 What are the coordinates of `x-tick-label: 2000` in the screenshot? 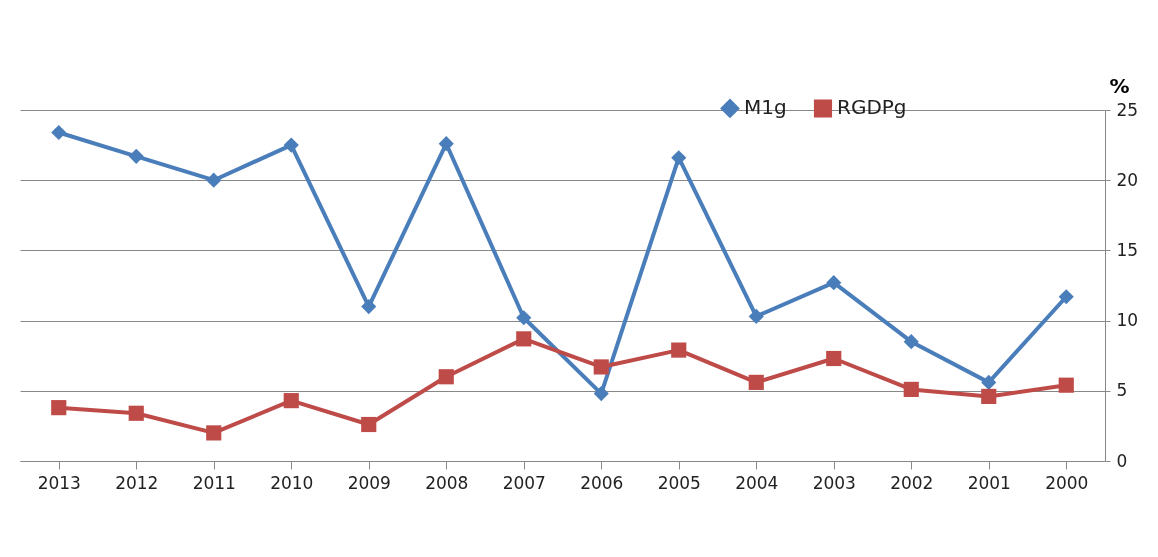 It's located at (1067, 482).